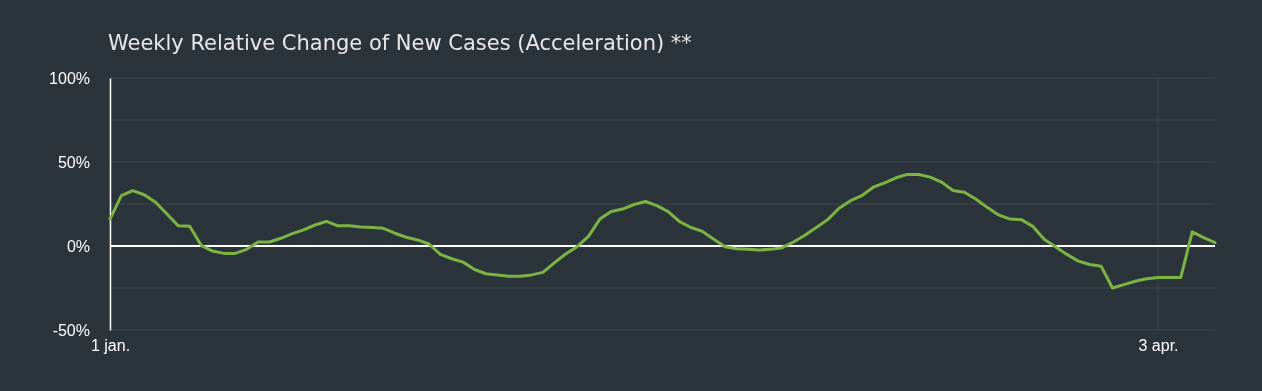 The width and height of the screenshot is (1262, 391). I want to click on y-tick-label: -50%, so click(71, 330).